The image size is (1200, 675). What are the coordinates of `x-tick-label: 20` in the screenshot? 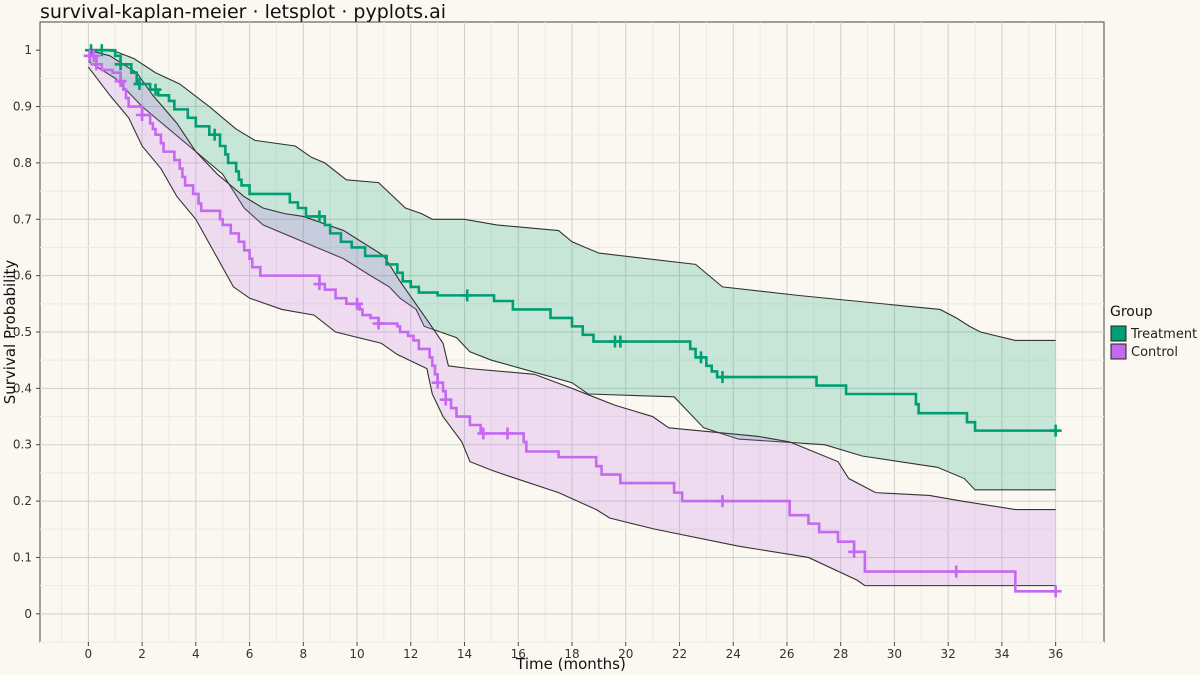 It's located at (625, 654).